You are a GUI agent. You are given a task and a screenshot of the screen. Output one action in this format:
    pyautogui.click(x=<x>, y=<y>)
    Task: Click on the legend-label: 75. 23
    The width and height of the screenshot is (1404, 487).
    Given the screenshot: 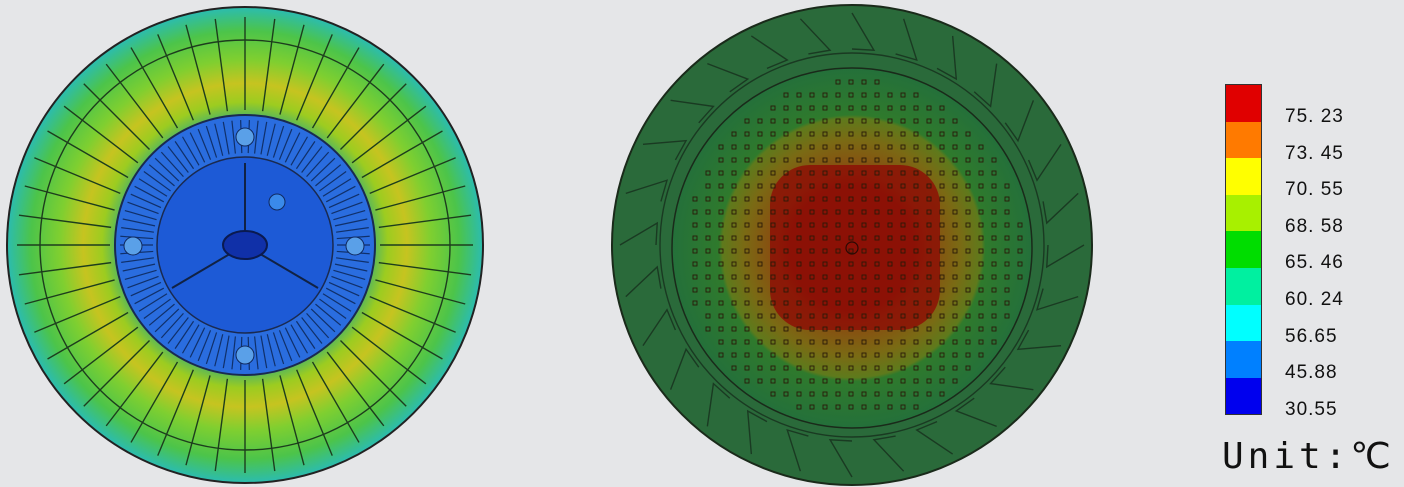 What is the action you would take?
    pyautogui.click(x=1314, y=116)
    